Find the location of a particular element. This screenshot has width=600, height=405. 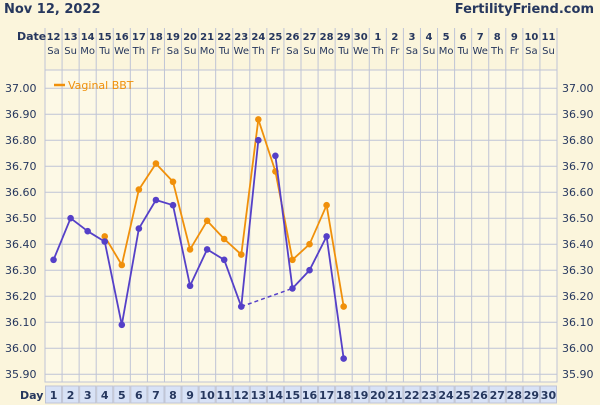

date-label: 6 is located at coordinates (463, 37).